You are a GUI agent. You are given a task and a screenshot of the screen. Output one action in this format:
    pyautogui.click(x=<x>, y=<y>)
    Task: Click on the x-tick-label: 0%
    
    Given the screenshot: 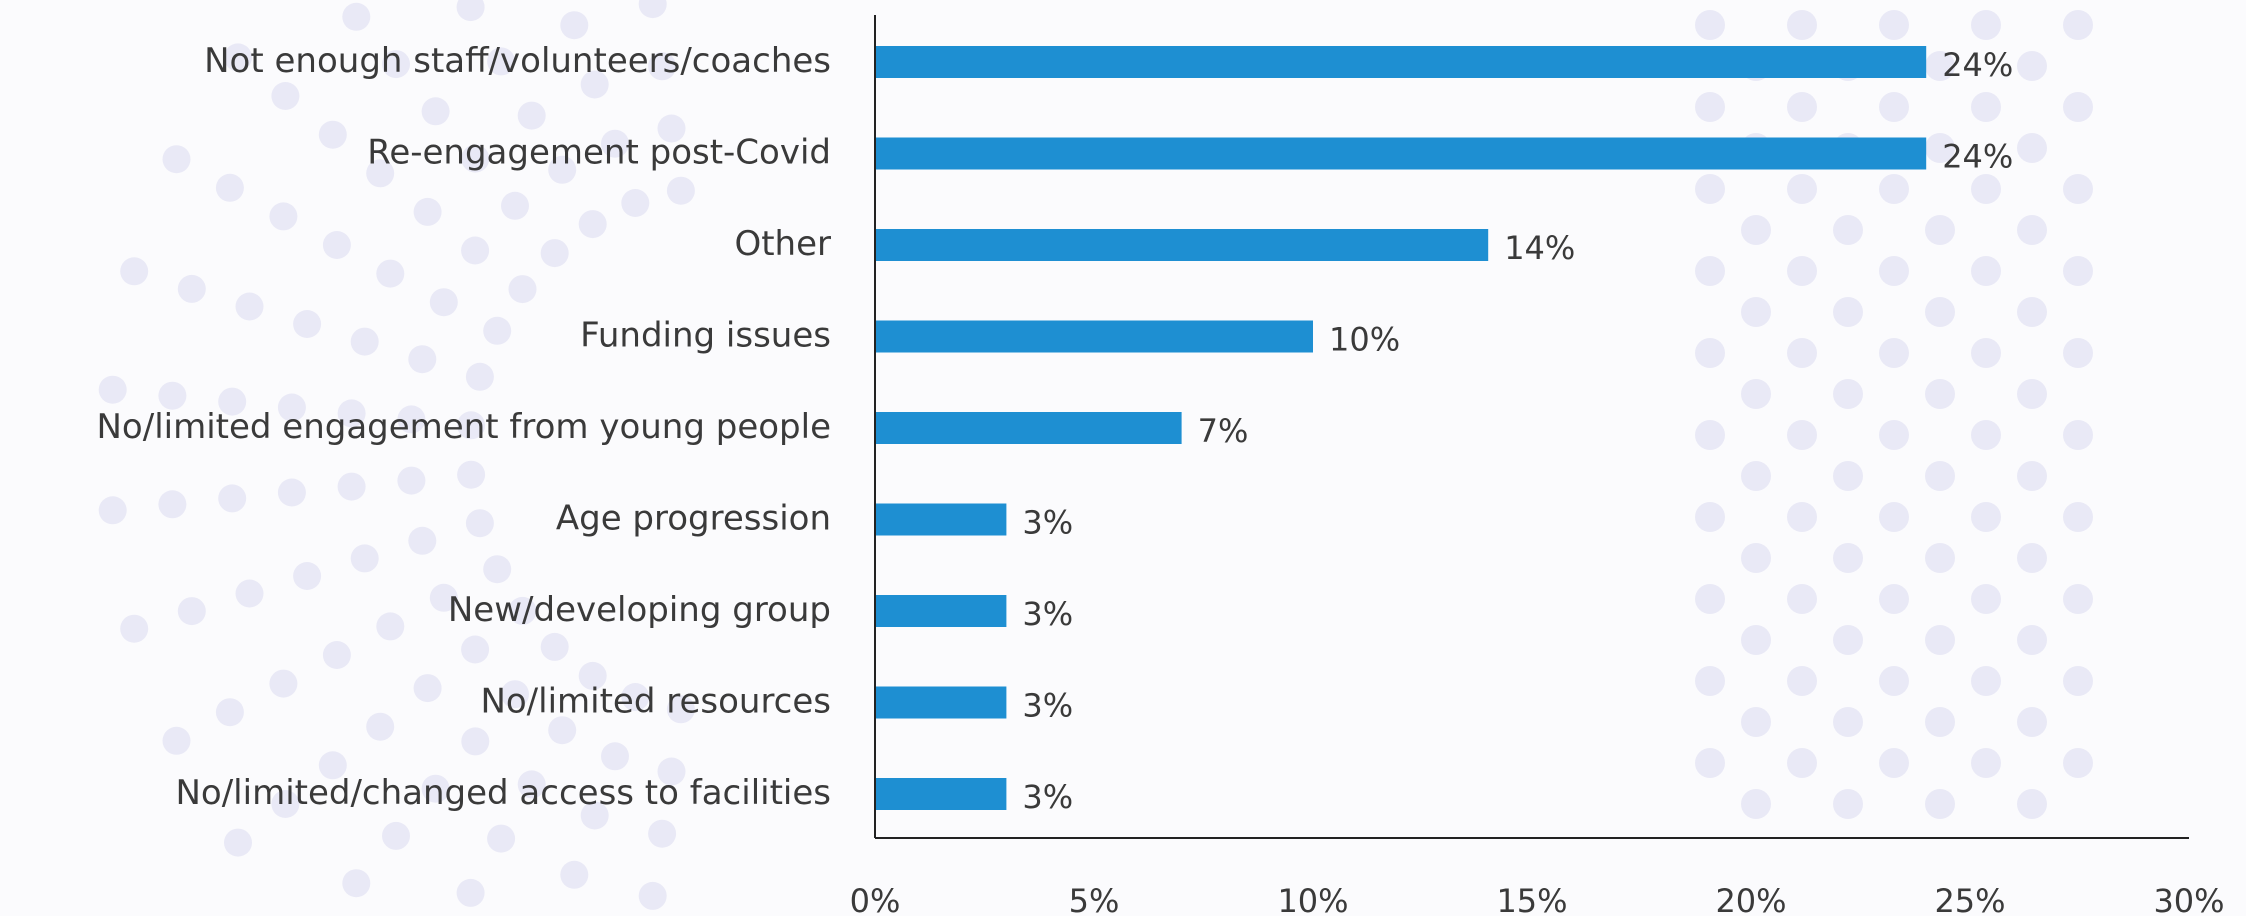 What is the action you would take?
    pyautogui.click(x=875, y=899)
    